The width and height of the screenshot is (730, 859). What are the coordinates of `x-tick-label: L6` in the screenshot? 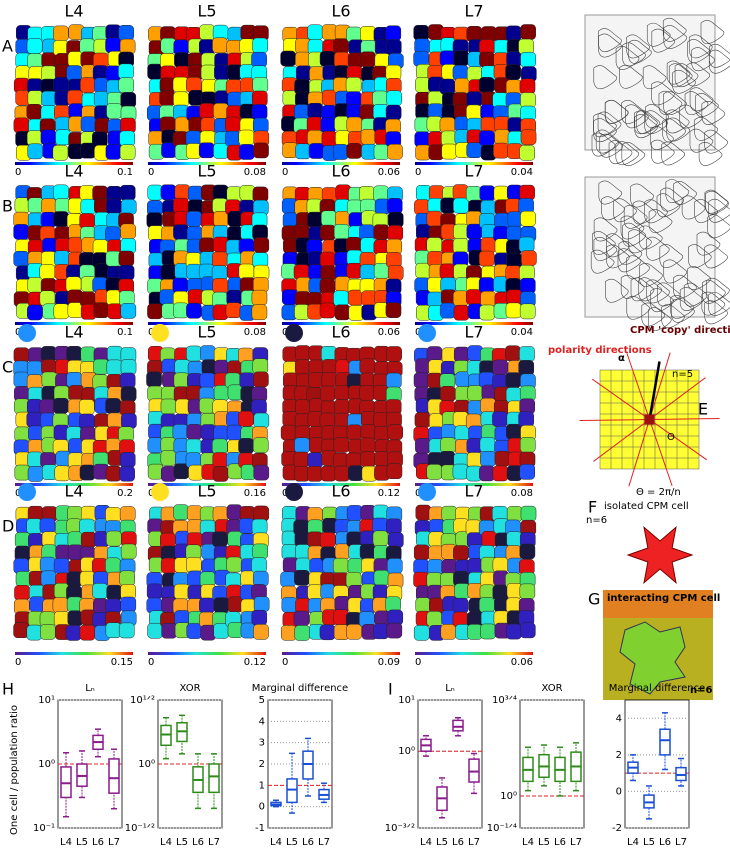 It's located at (198, 842).